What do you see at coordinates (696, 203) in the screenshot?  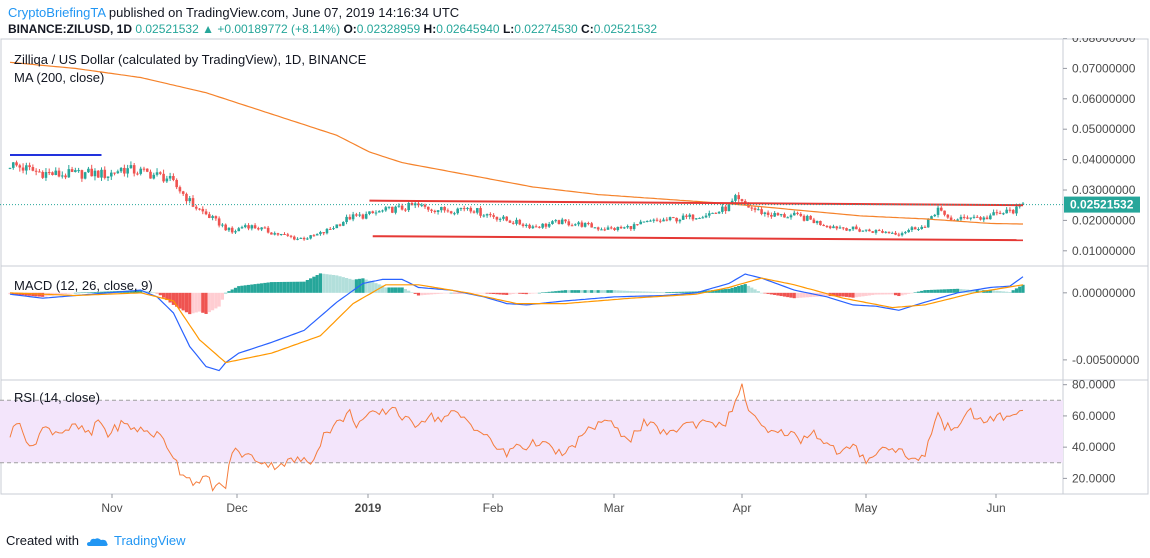 I see `upper-trendline` at bounding box center [696, 203].